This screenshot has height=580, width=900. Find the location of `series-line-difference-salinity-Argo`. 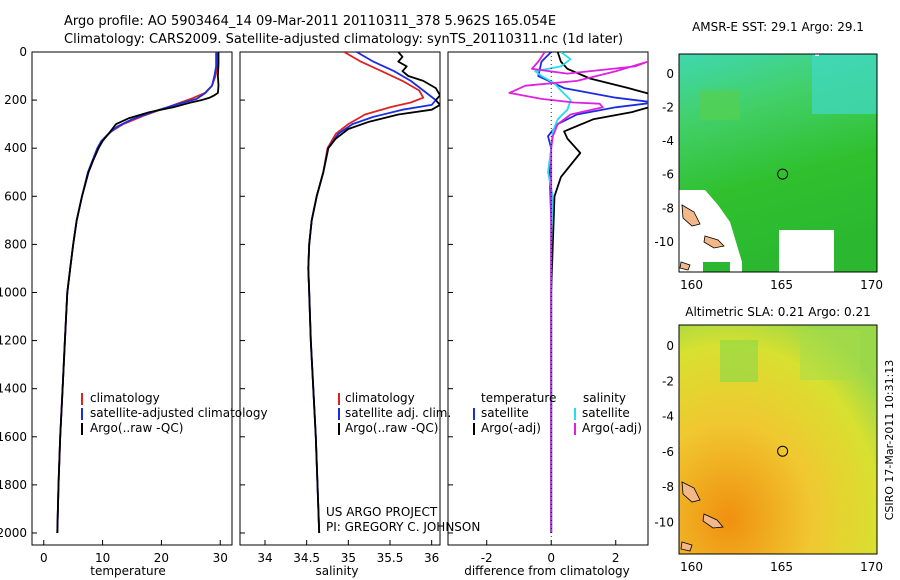

series-line-difference-salinity-Argo is located at coordinates (578, 292).